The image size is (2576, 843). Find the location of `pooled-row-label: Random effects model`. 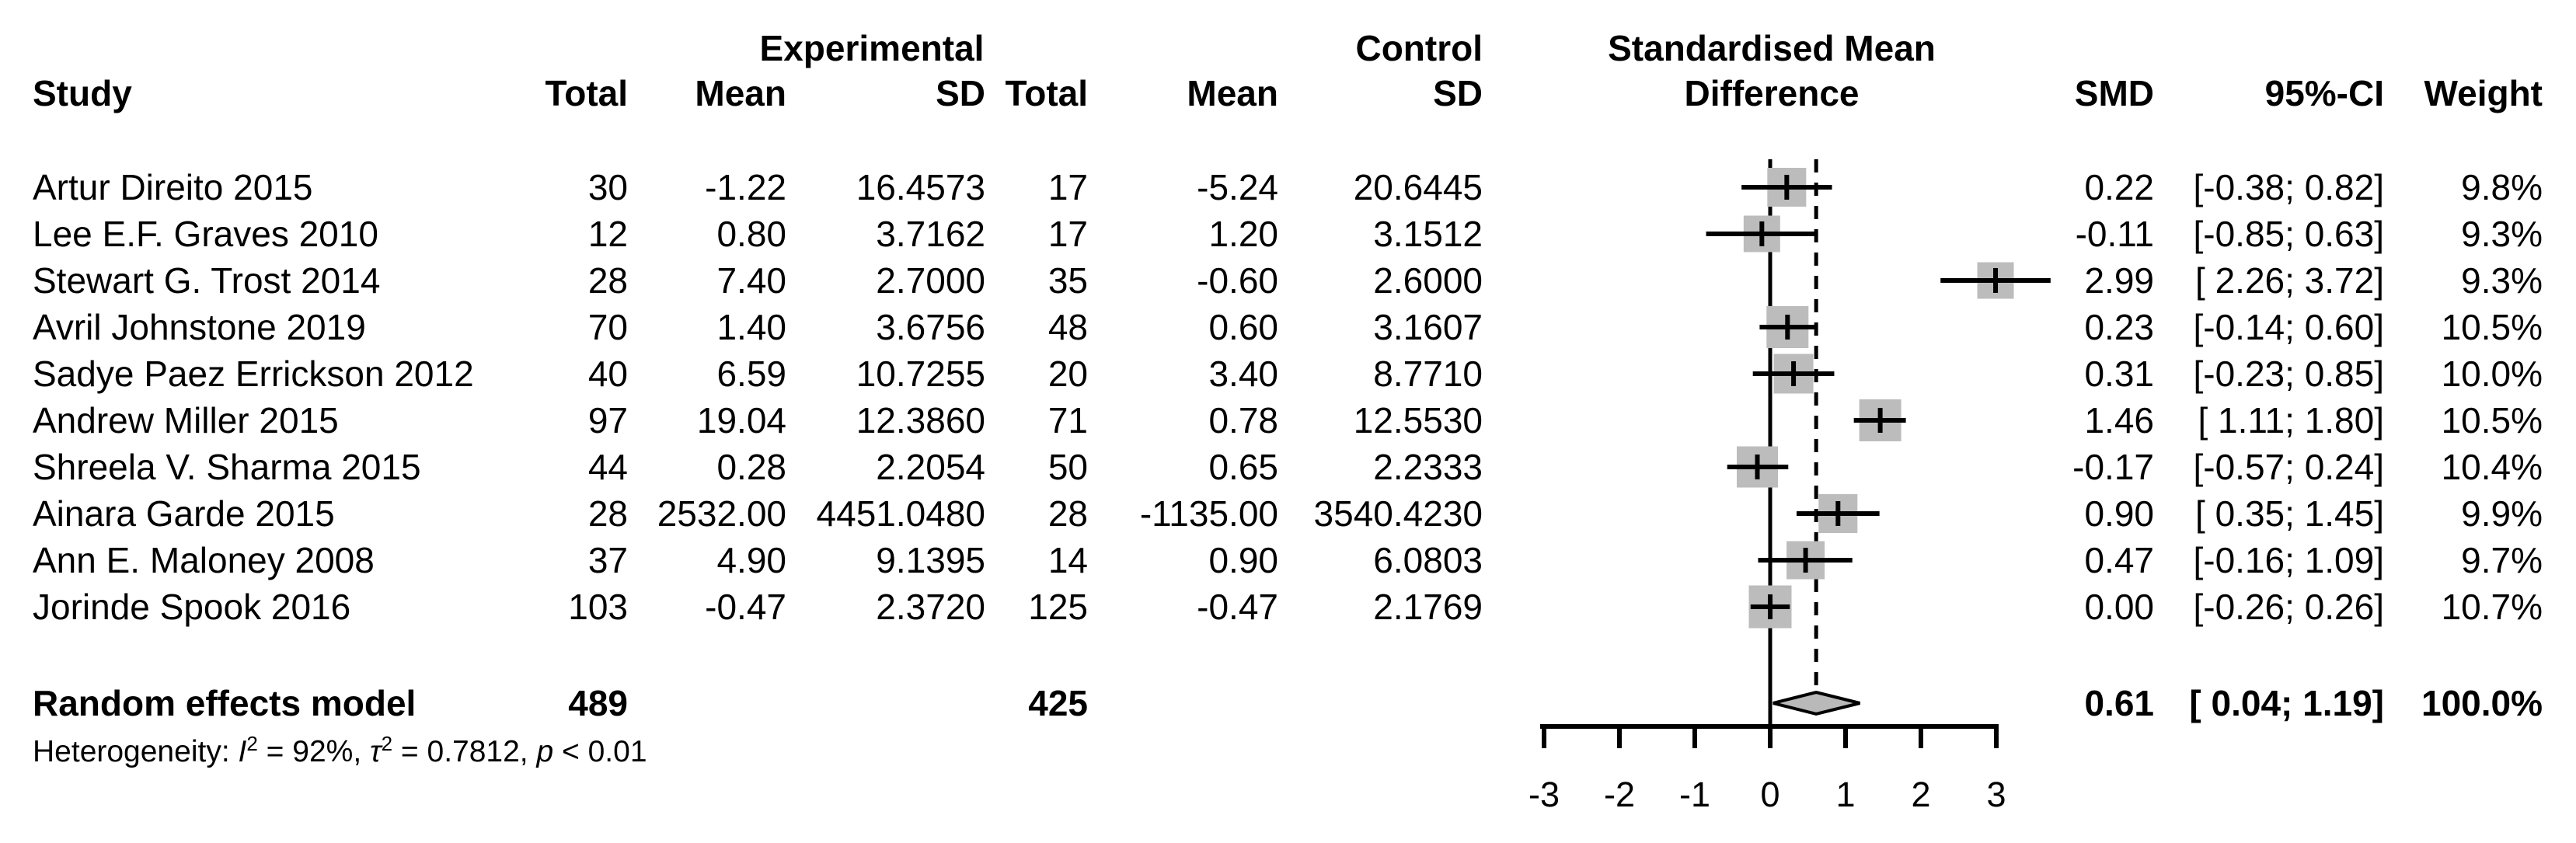

pooled-row-label: Random effects model is located at coordinates (225, 703).